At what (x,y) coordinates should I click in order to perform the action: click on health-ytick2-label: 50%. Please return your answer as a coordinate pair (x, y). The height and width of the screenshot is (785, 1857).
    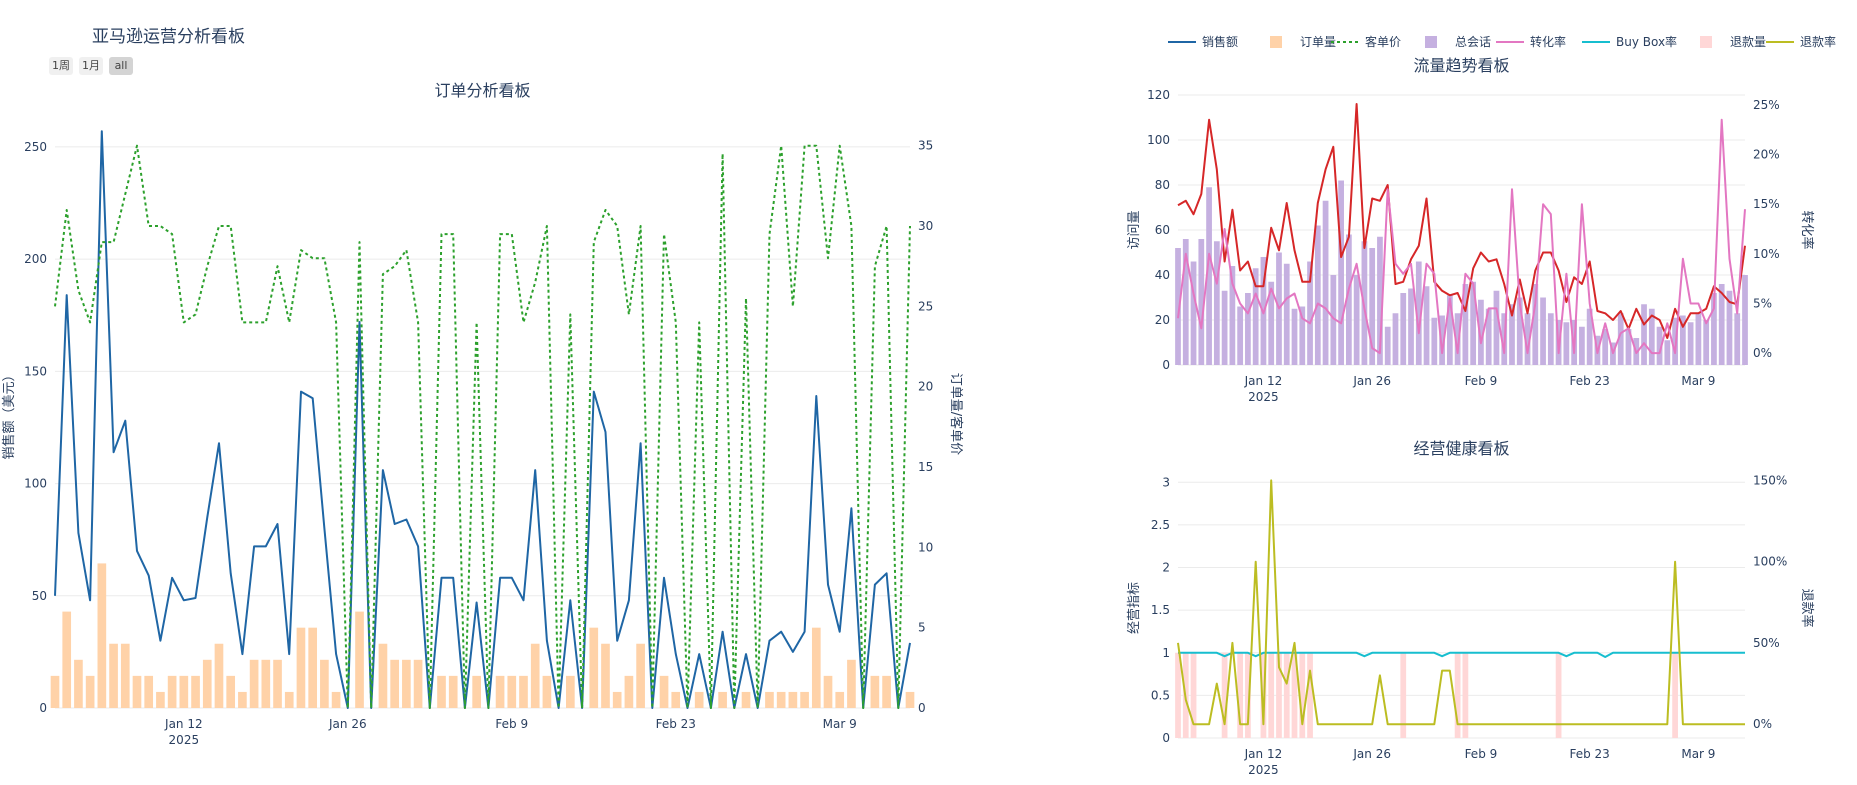
    Looking at the image, I should click on (1766, 643).